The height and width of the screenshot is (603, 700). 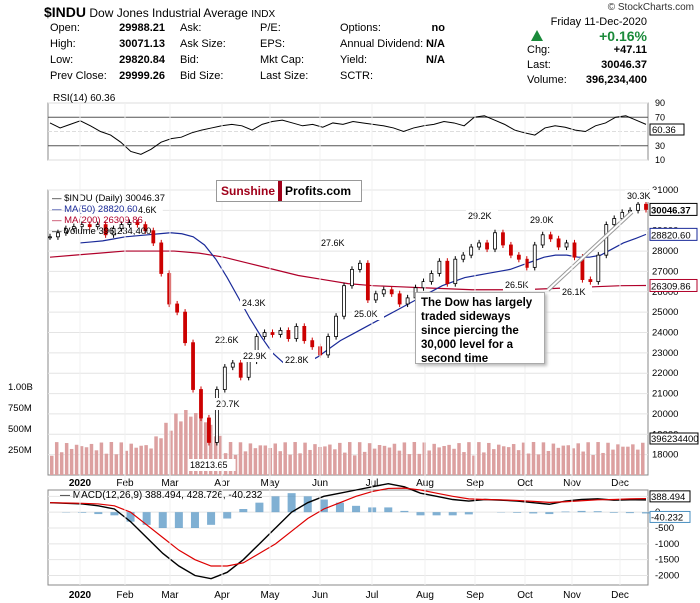 I want to click on quote-value: 29820.84, so click(x=142, y=60).